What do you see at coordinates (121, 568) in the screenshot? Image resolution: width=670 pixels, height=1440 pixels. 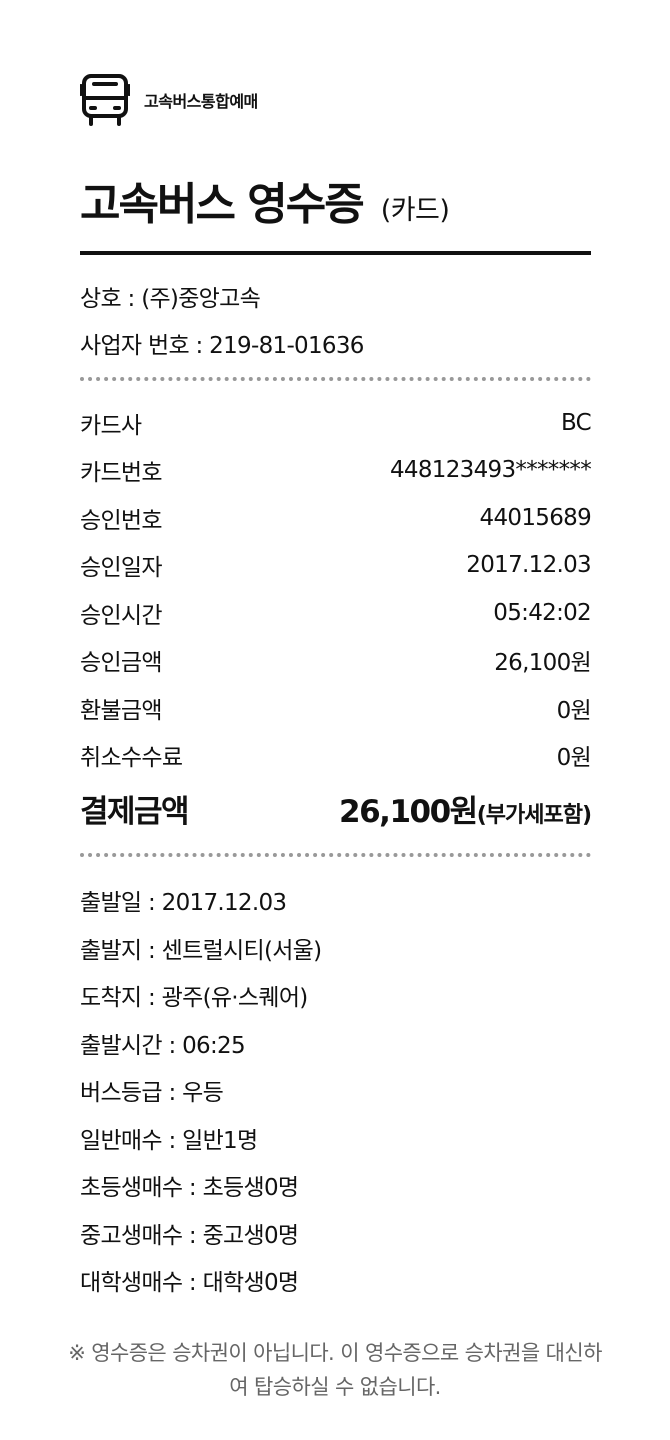 I see `row-label: 승인일자` at bounding box center [121, 568].